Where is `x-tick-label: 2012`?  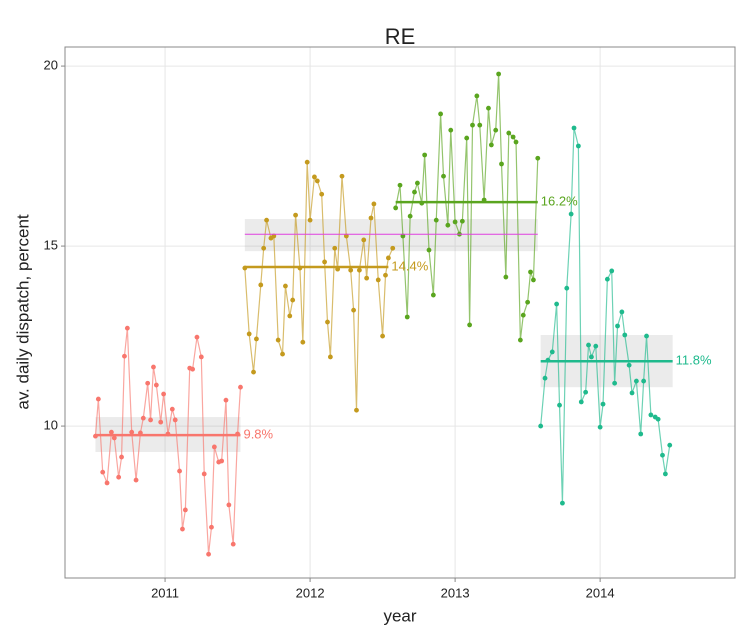 x-tick-label: 2012 is located at coordinates (310, 592).